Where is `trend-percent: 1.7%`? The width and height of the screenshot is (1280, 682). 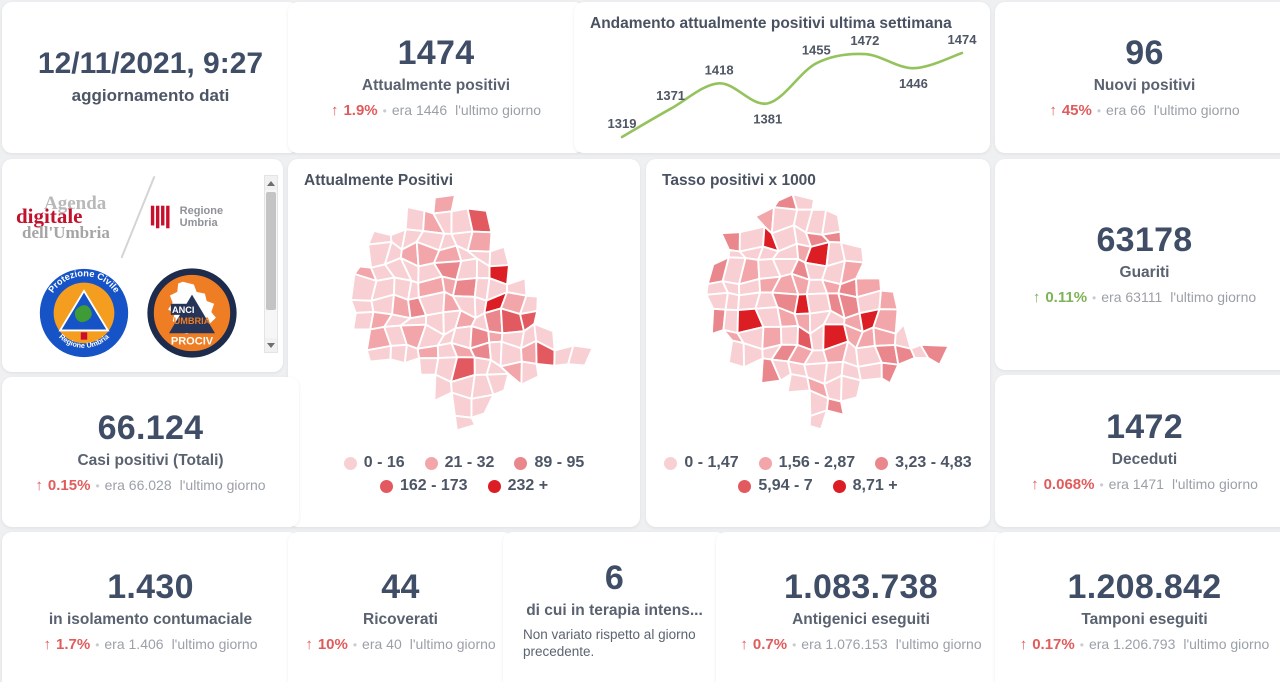
trend-percent: 1.7% is located at coordinates (73, 644).